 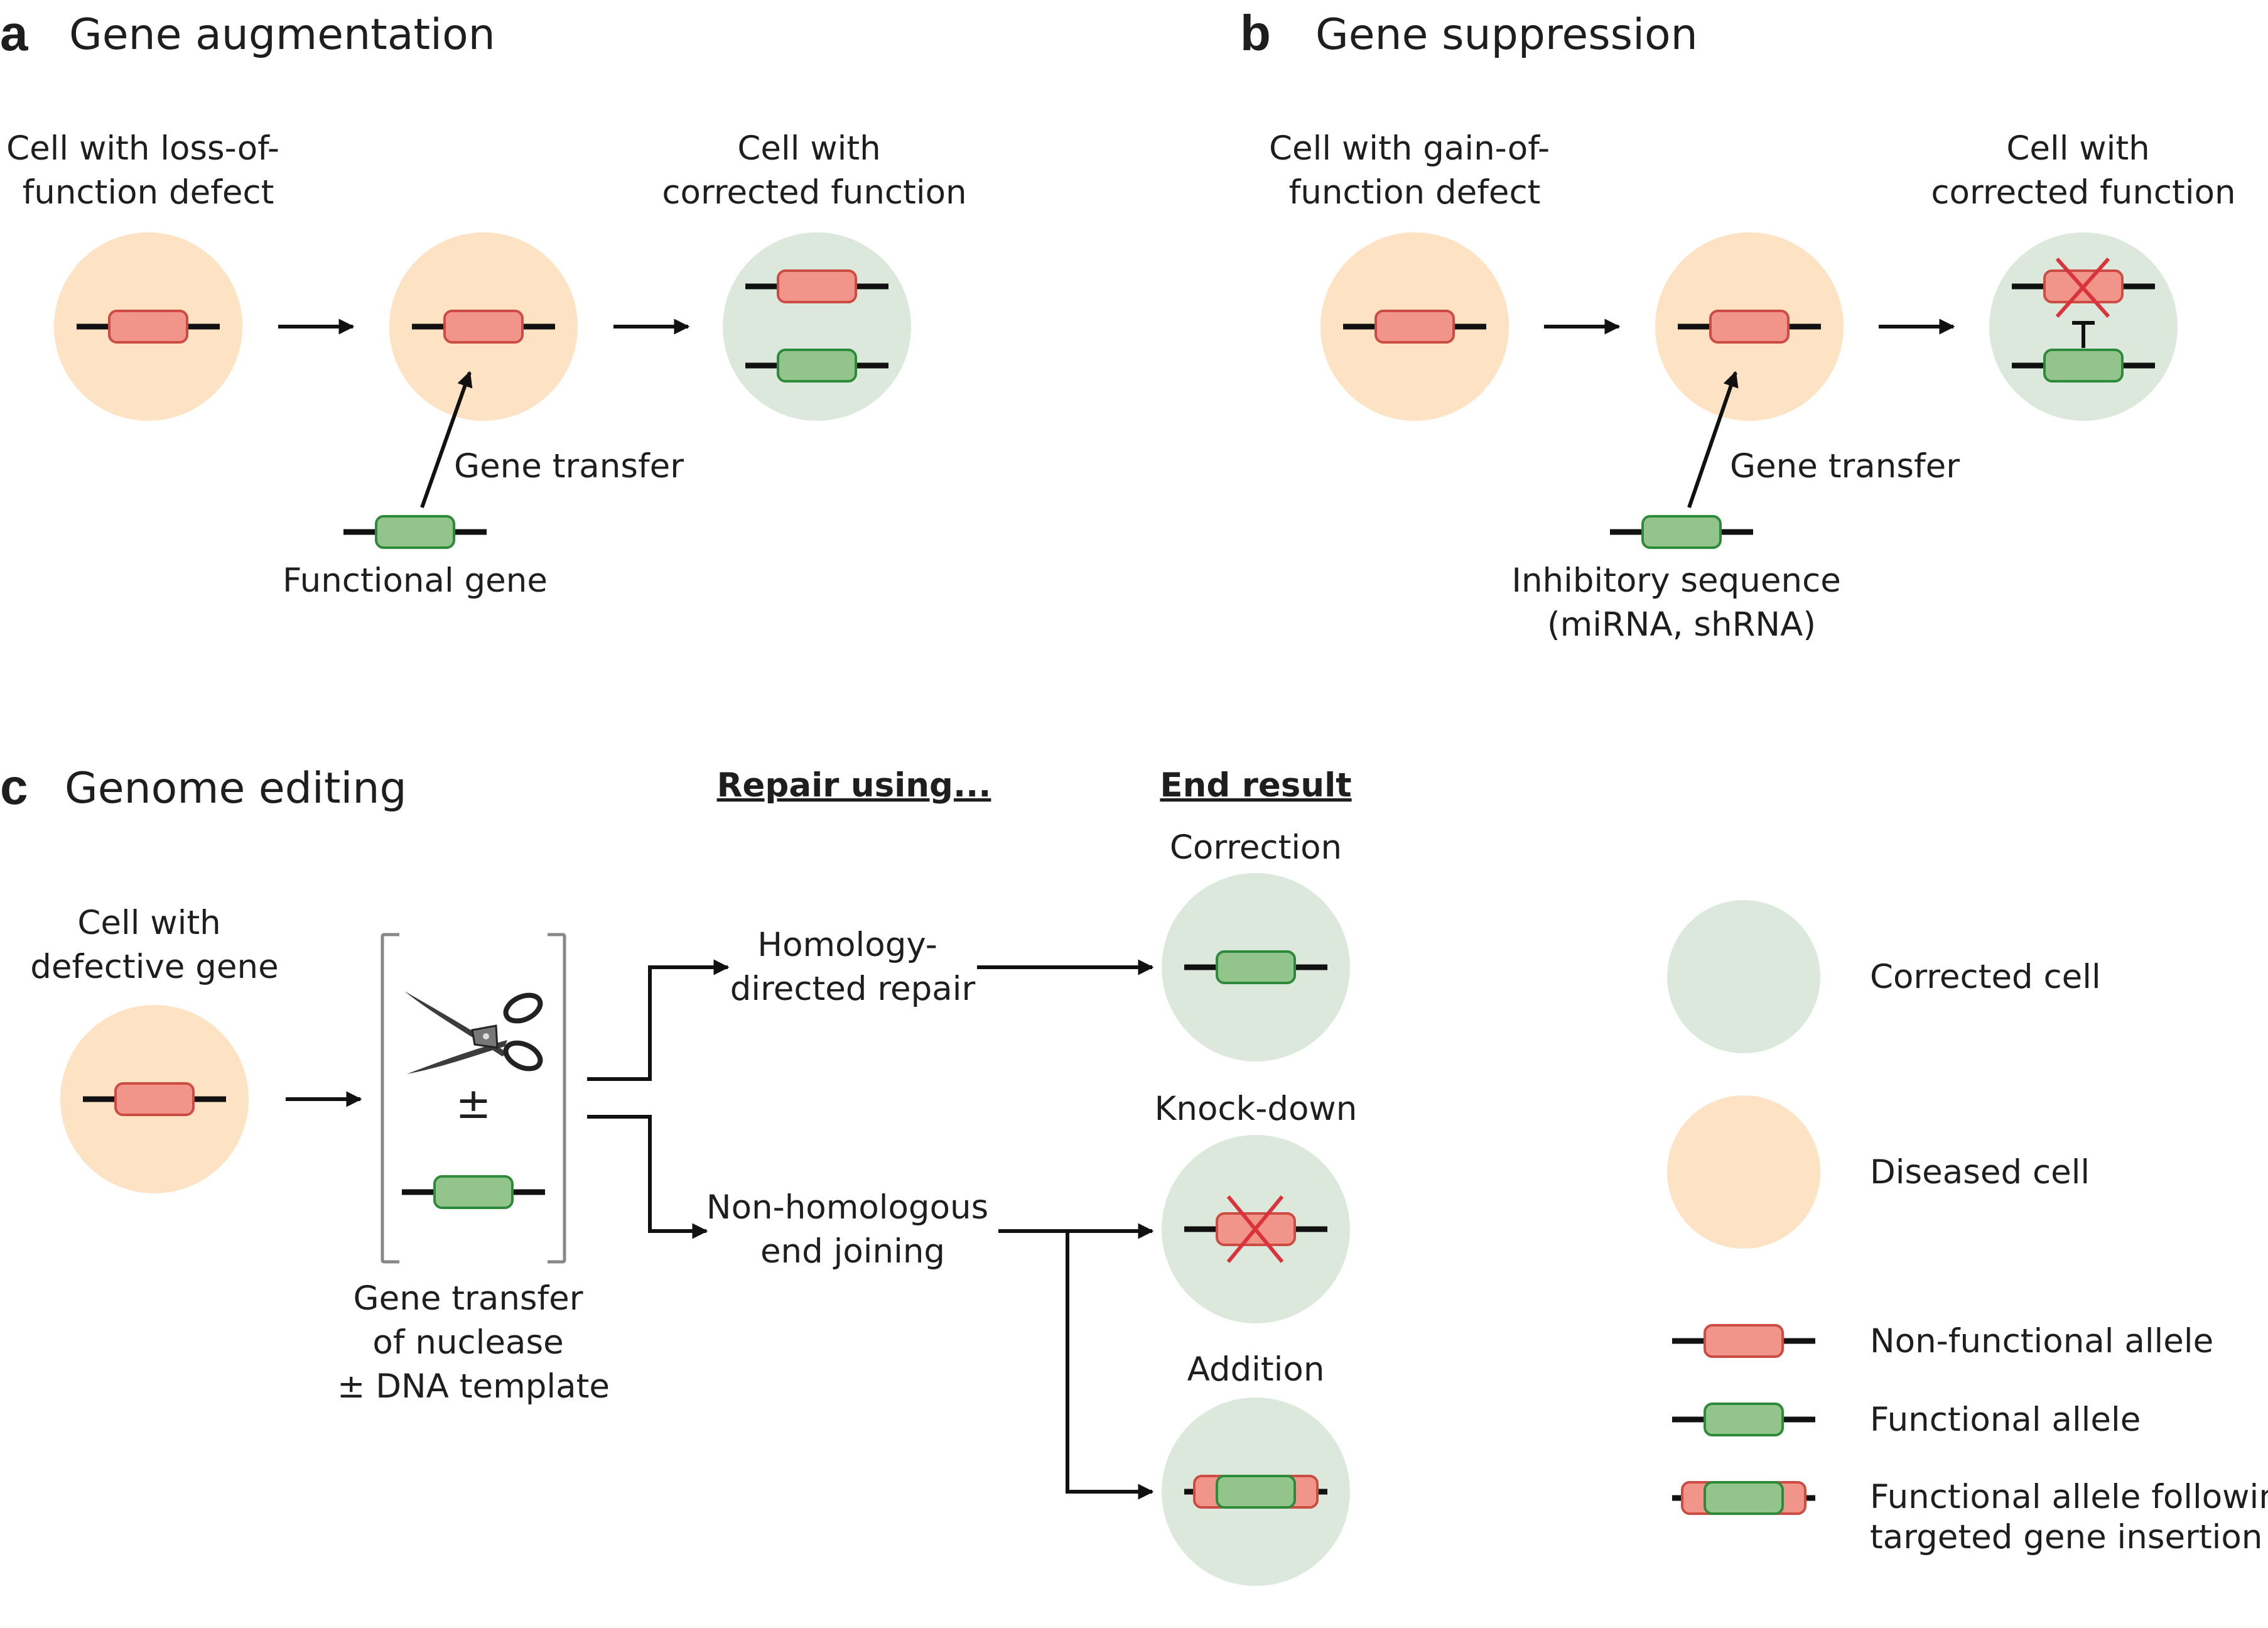 I want to click on legend-insertion-swatch, so click(x=1743, y=1498).